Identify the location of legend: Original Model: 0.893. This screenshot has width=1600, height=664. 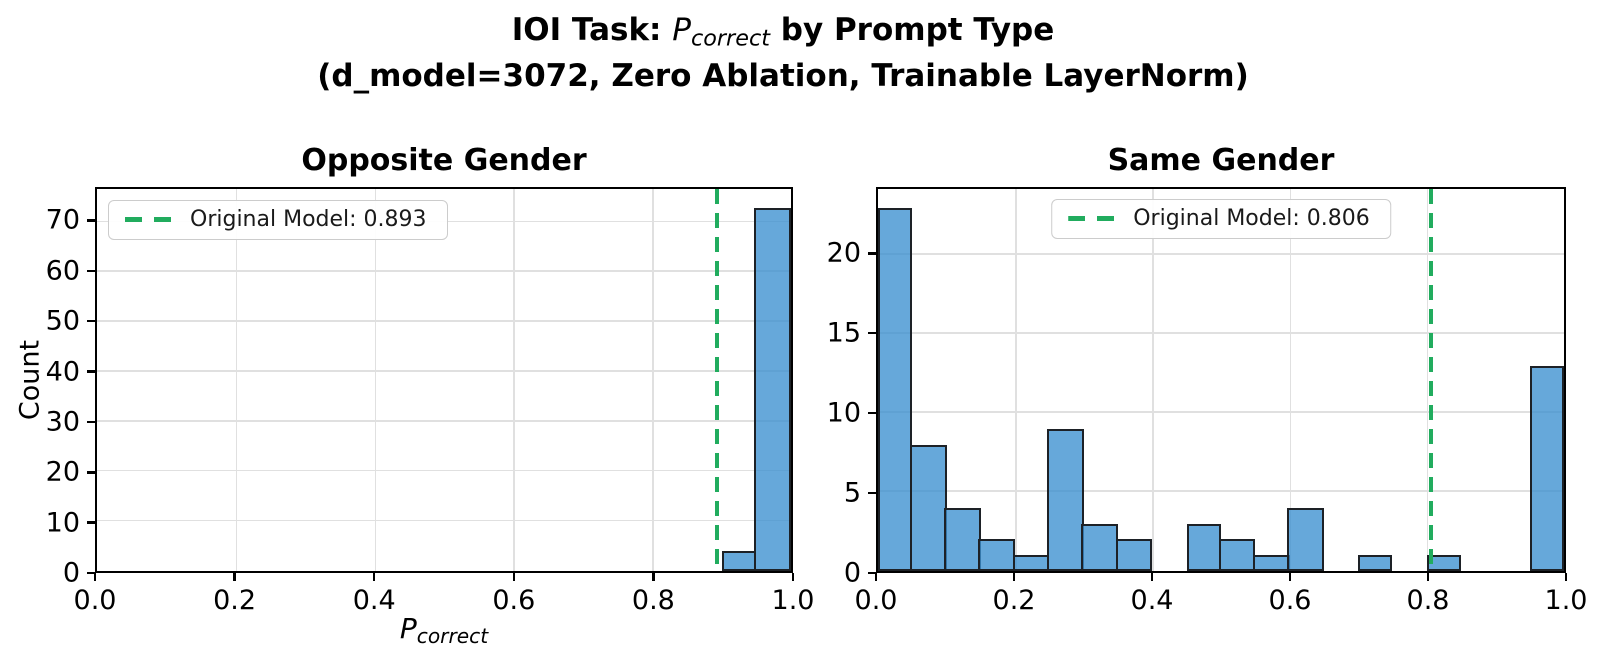
(278, 220).